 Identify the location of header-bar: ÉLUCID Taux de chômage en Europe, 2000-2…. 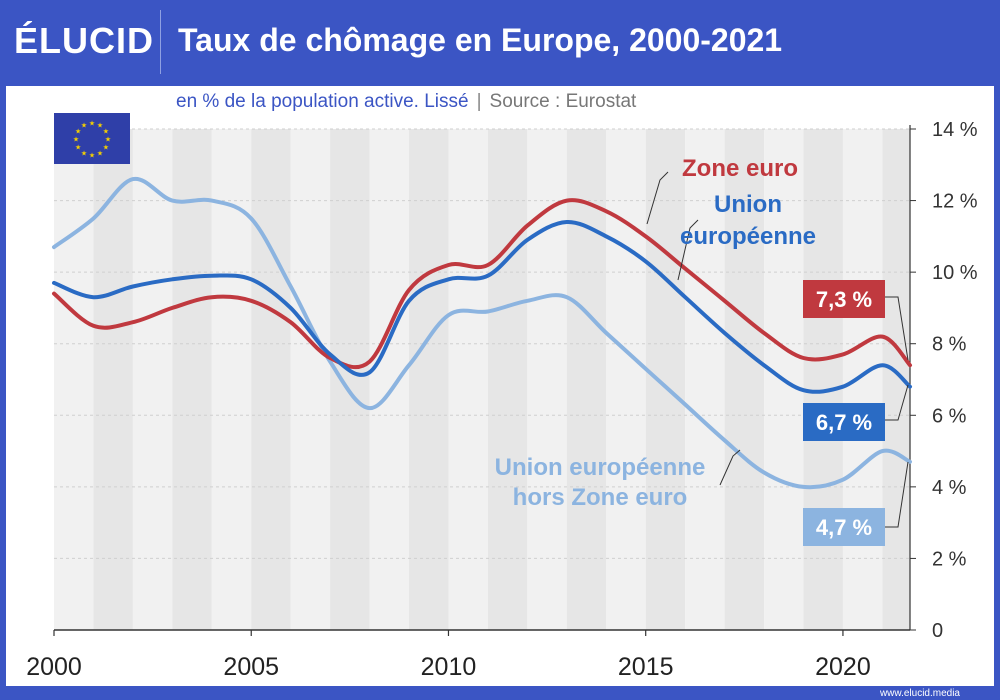
(500, 43).